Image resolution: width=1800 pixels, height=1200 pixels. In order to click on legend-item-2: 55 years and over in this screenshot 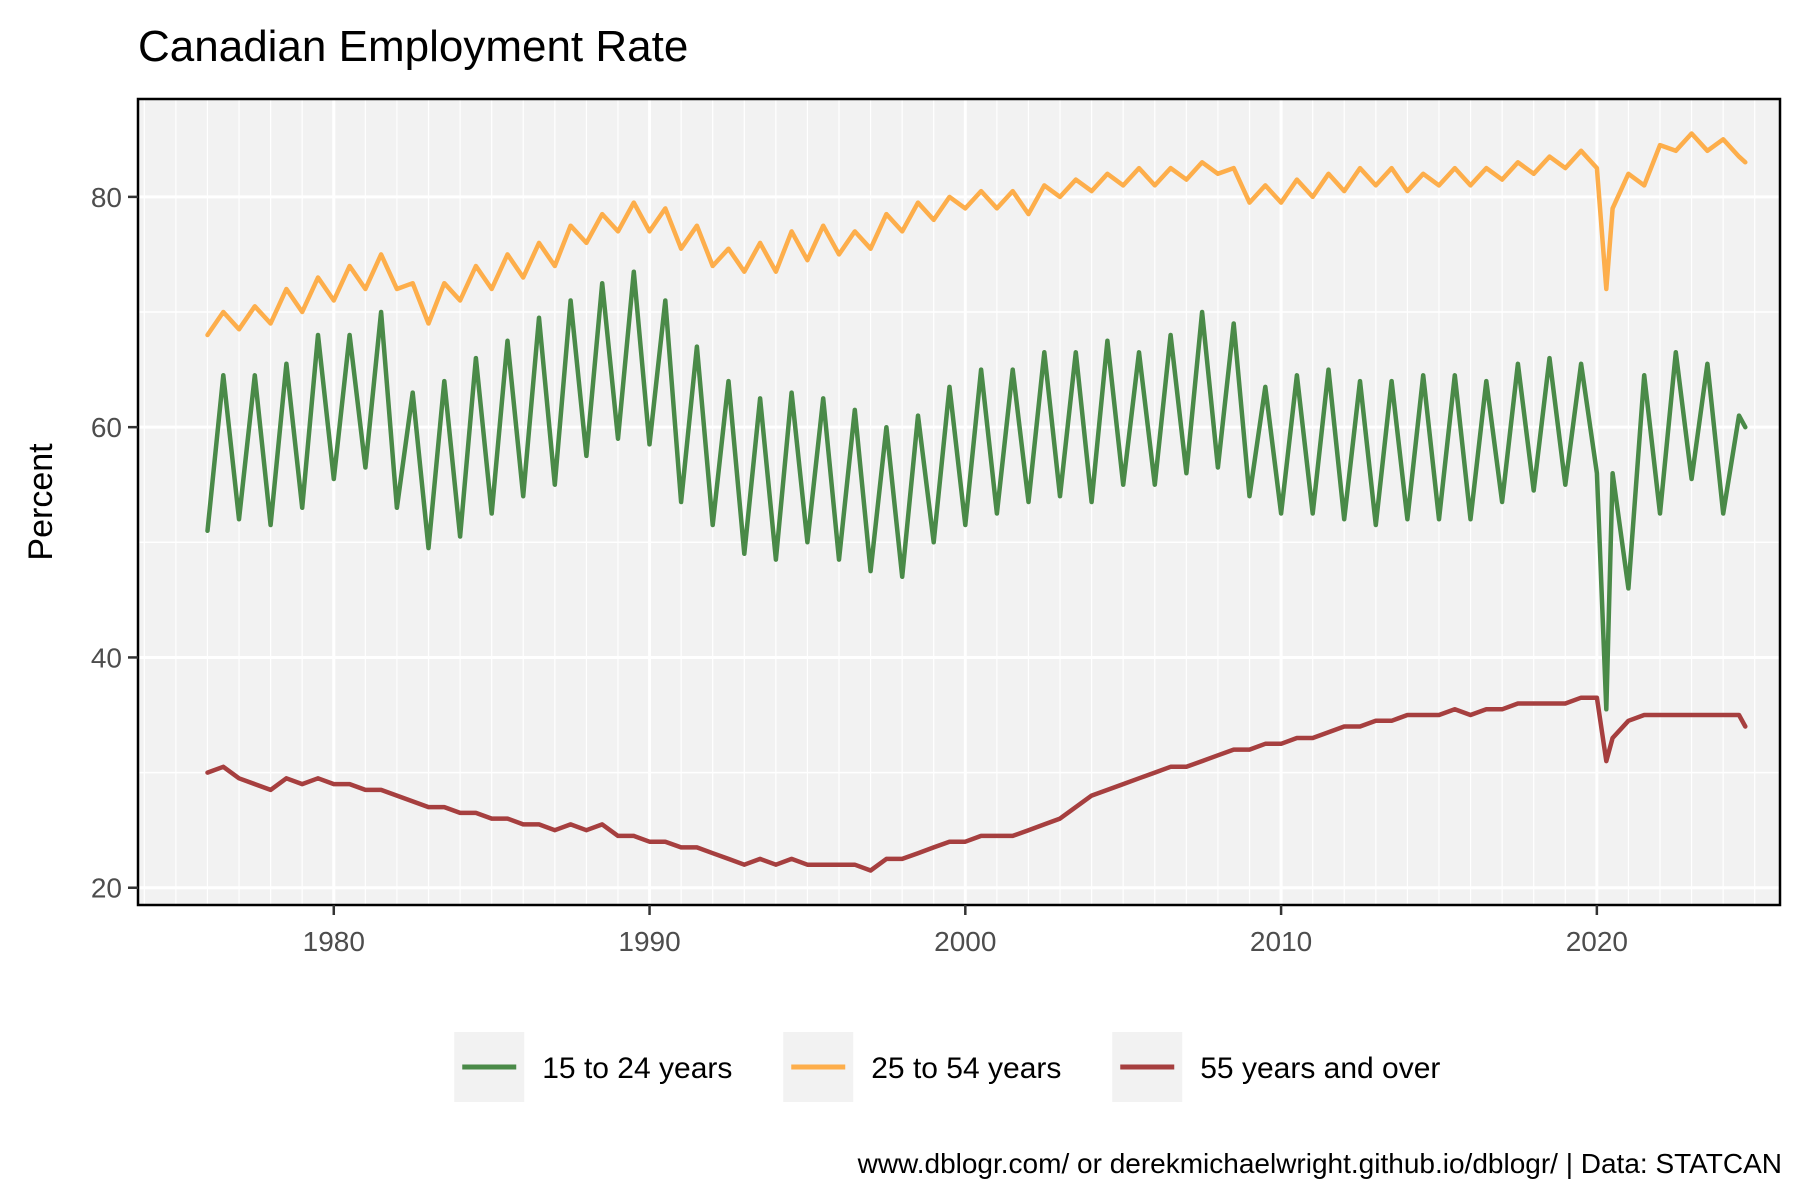, I will do `click(1276, 1067)`.